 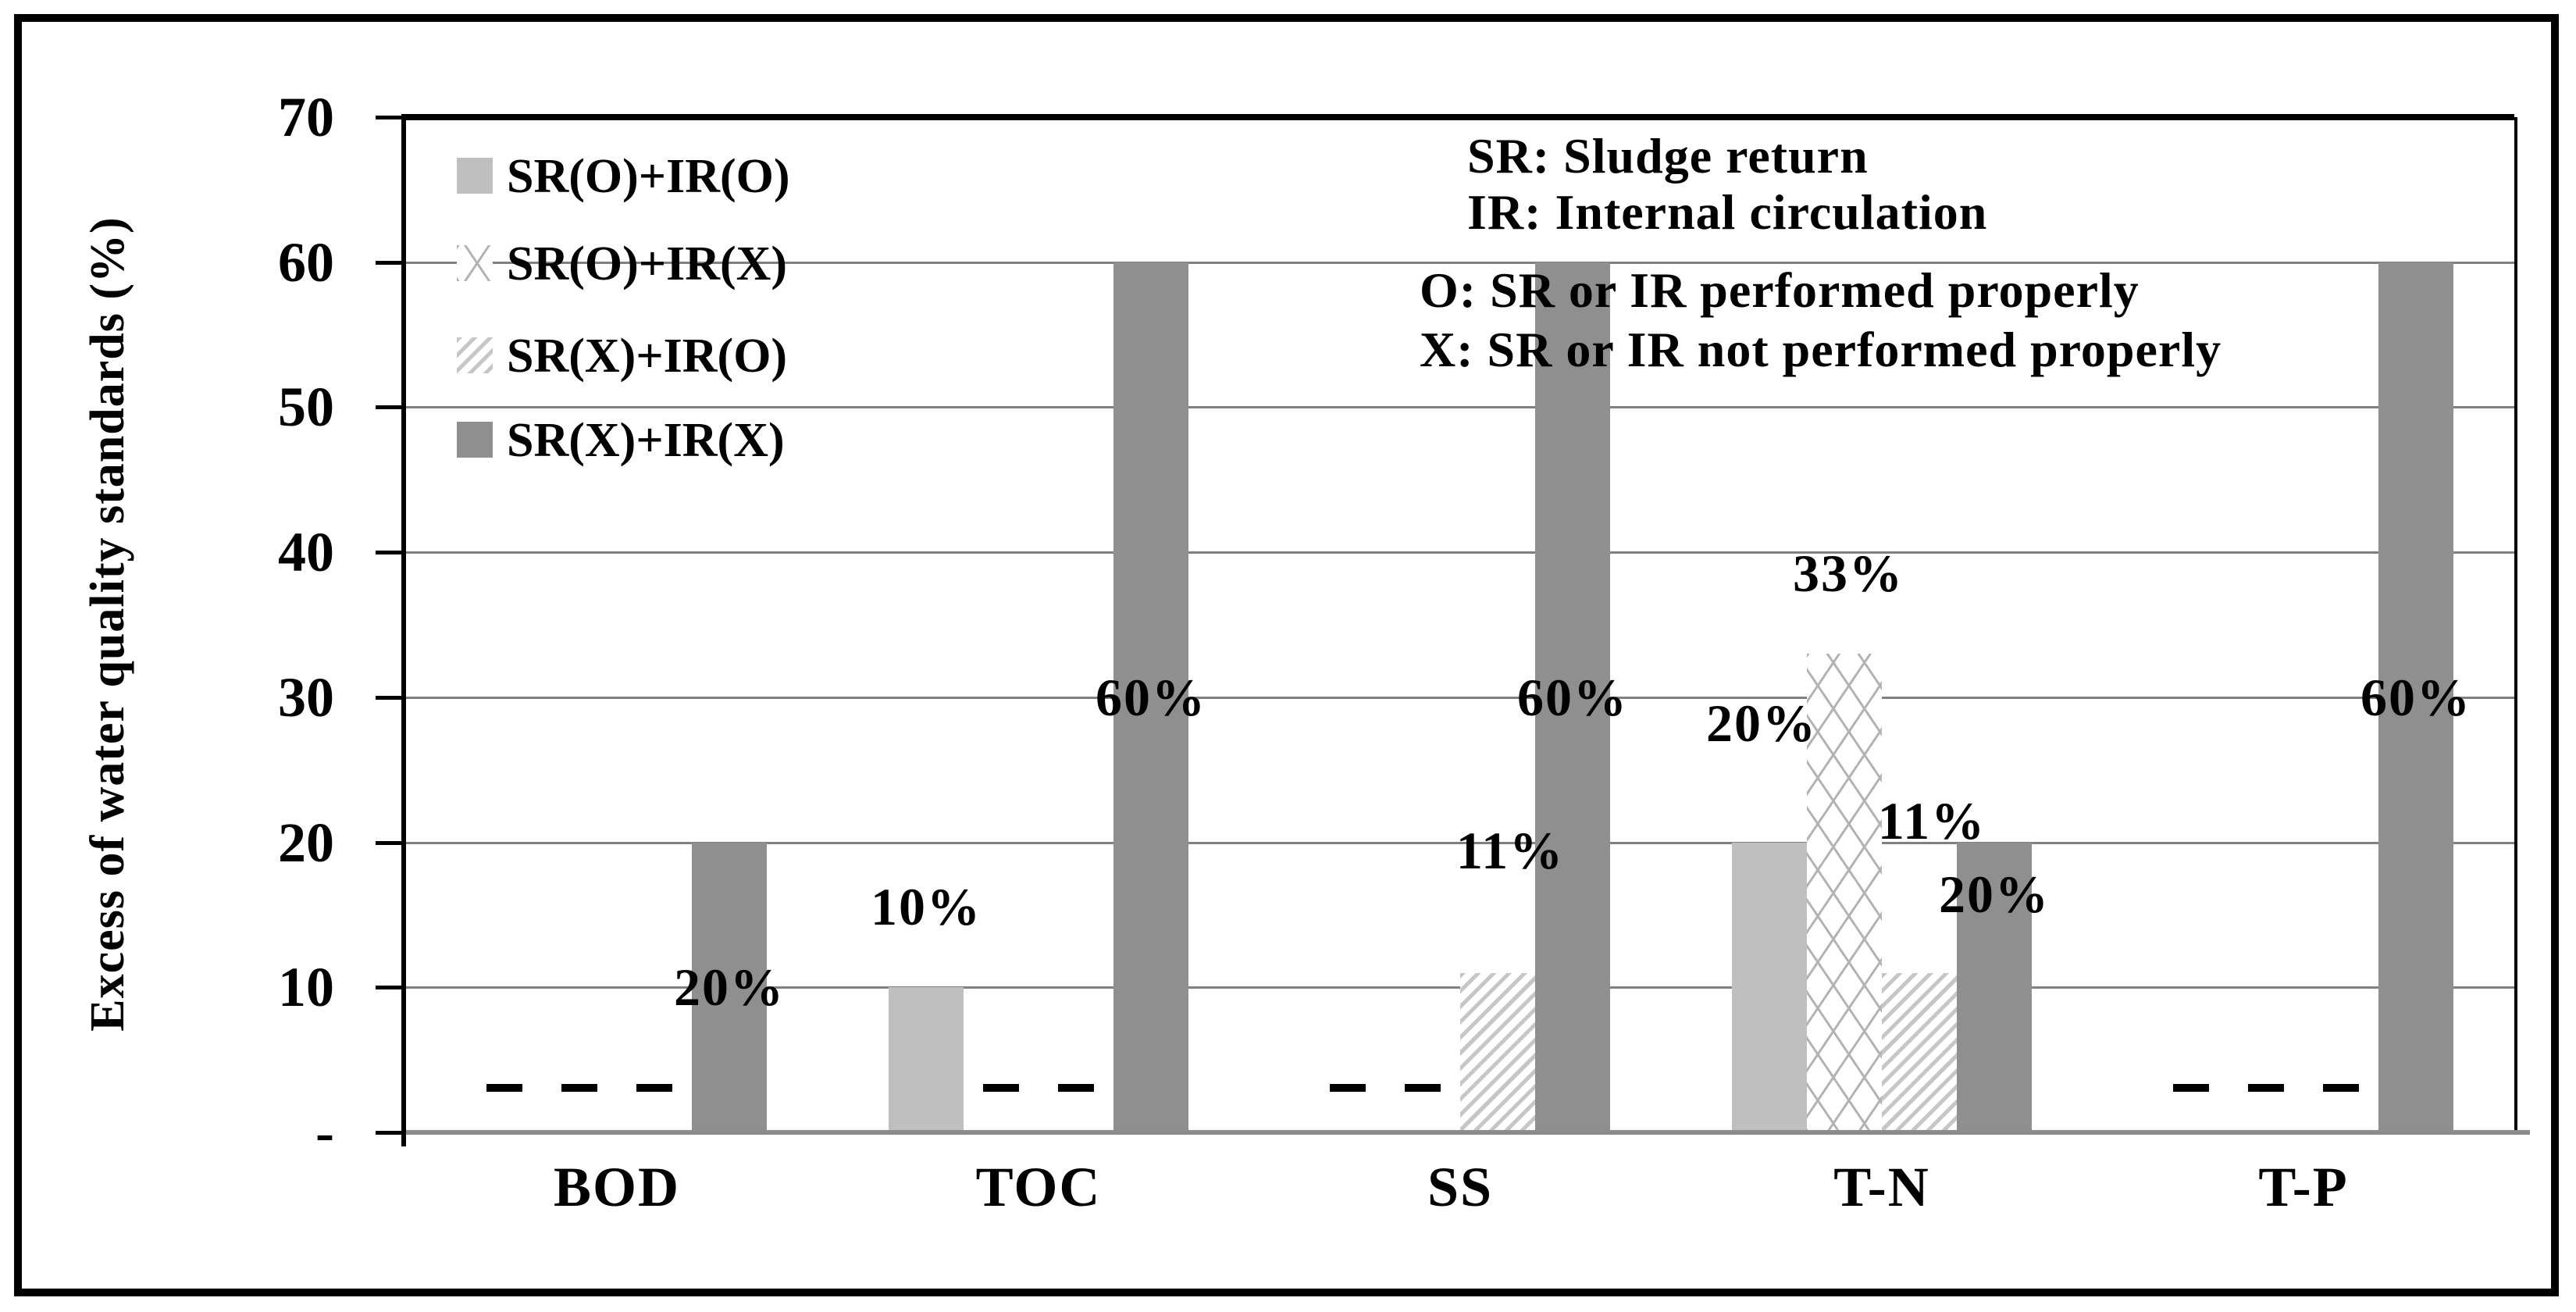 I want to click on legend-swatch-diagonal-icon, so click(x=475, y=355).